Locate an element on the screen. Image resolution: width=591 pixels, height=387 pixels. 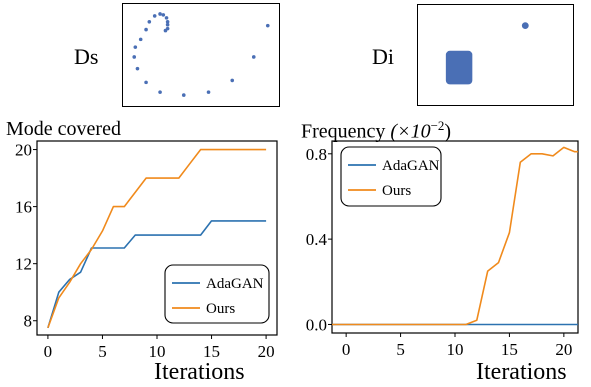
ds-scatter-panel is located at coordinates (201, 55).